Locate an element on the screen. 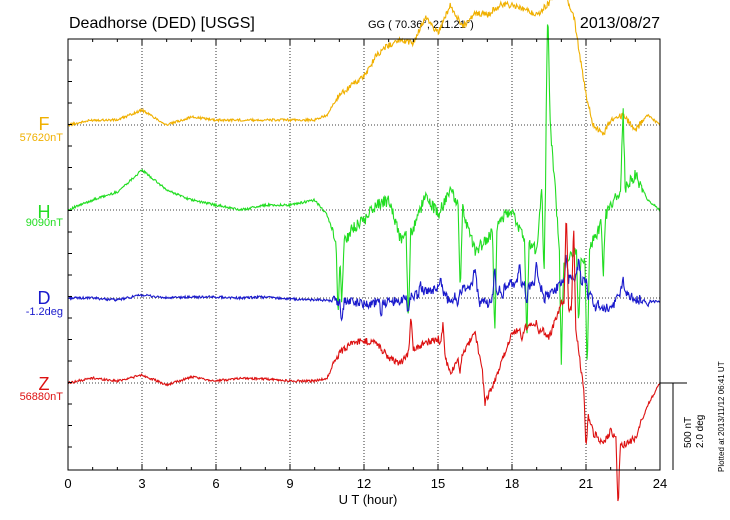 The height and width of the screenshot is (520, 730). x-tick-label: 24 is located at coordinates (660, 483).